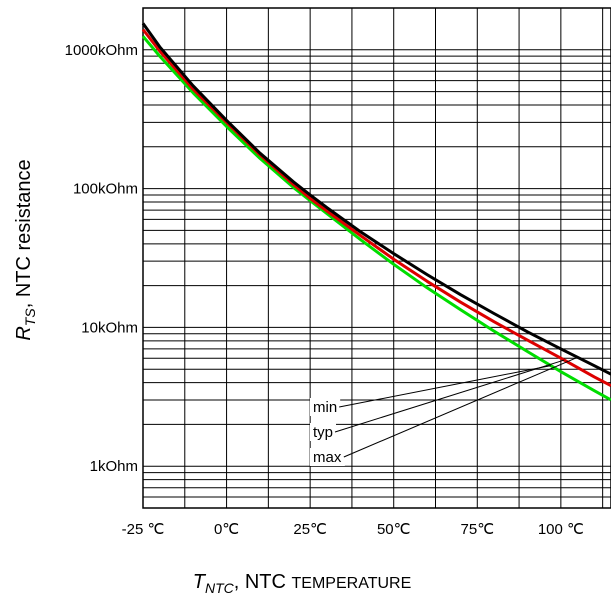 The image size is (611, 596). Describe the element at coordinates (561, 529) in the screenshot. I see `x-tick-label: 100 ℃` at that location.